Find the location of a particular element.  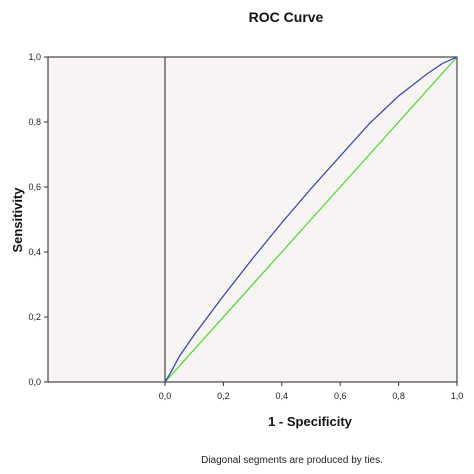

y-tick-label: 1,0 is located at coordinates (34, 57).